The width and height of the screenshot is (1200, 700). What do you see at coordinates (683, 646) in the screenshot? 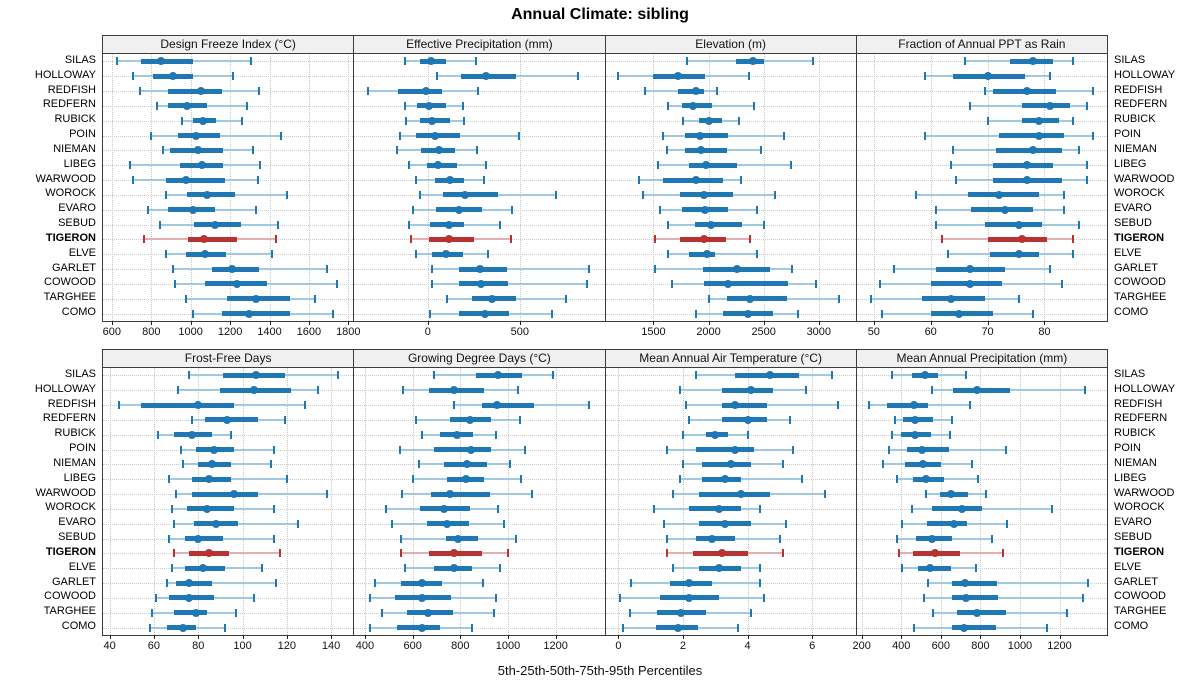
I see `x-tick-label: 2` at bounding box center [683, 646].